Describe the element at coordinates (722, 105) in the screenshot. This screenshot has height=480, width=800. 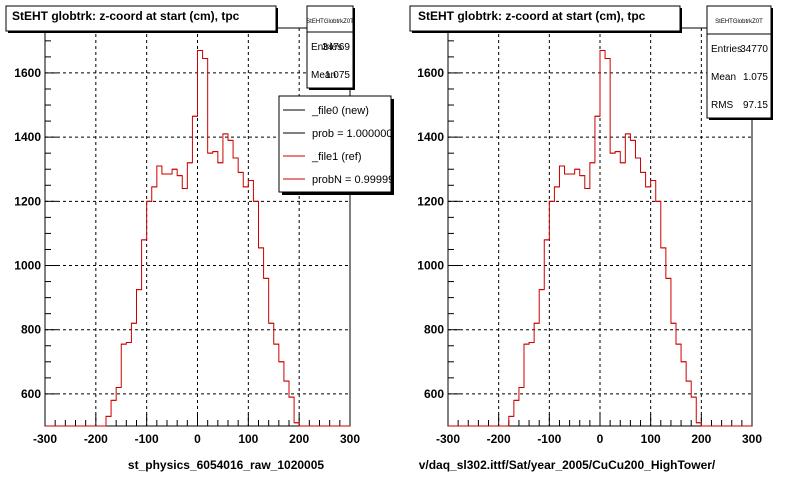
I see `stats-label: RMS` at that location.